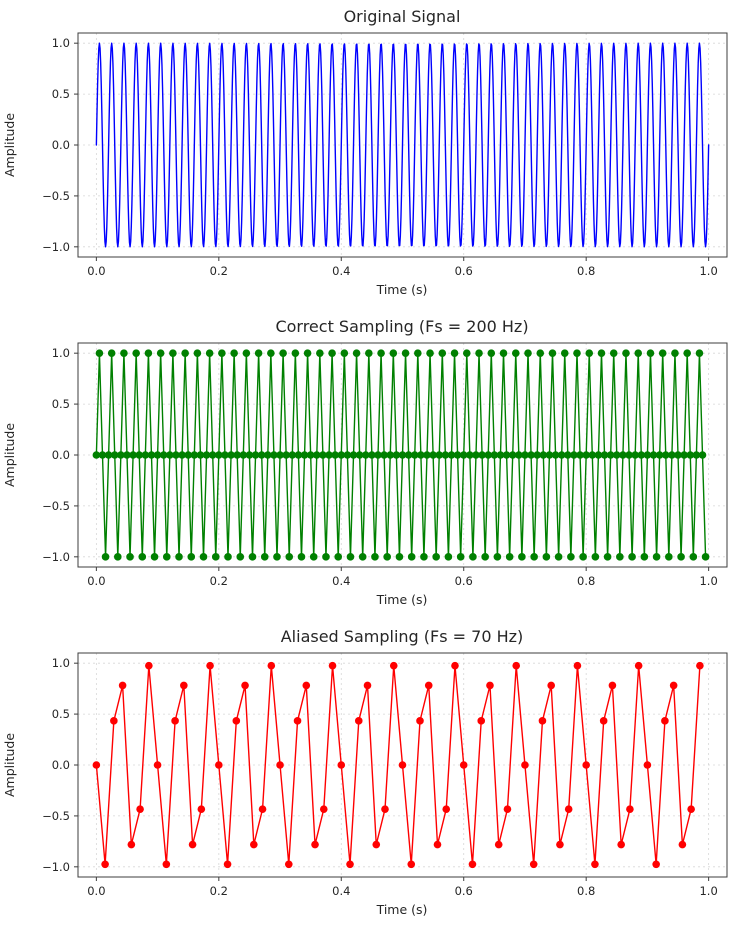  I want to click on y-tick-label: 1.0, so click(61, 353).